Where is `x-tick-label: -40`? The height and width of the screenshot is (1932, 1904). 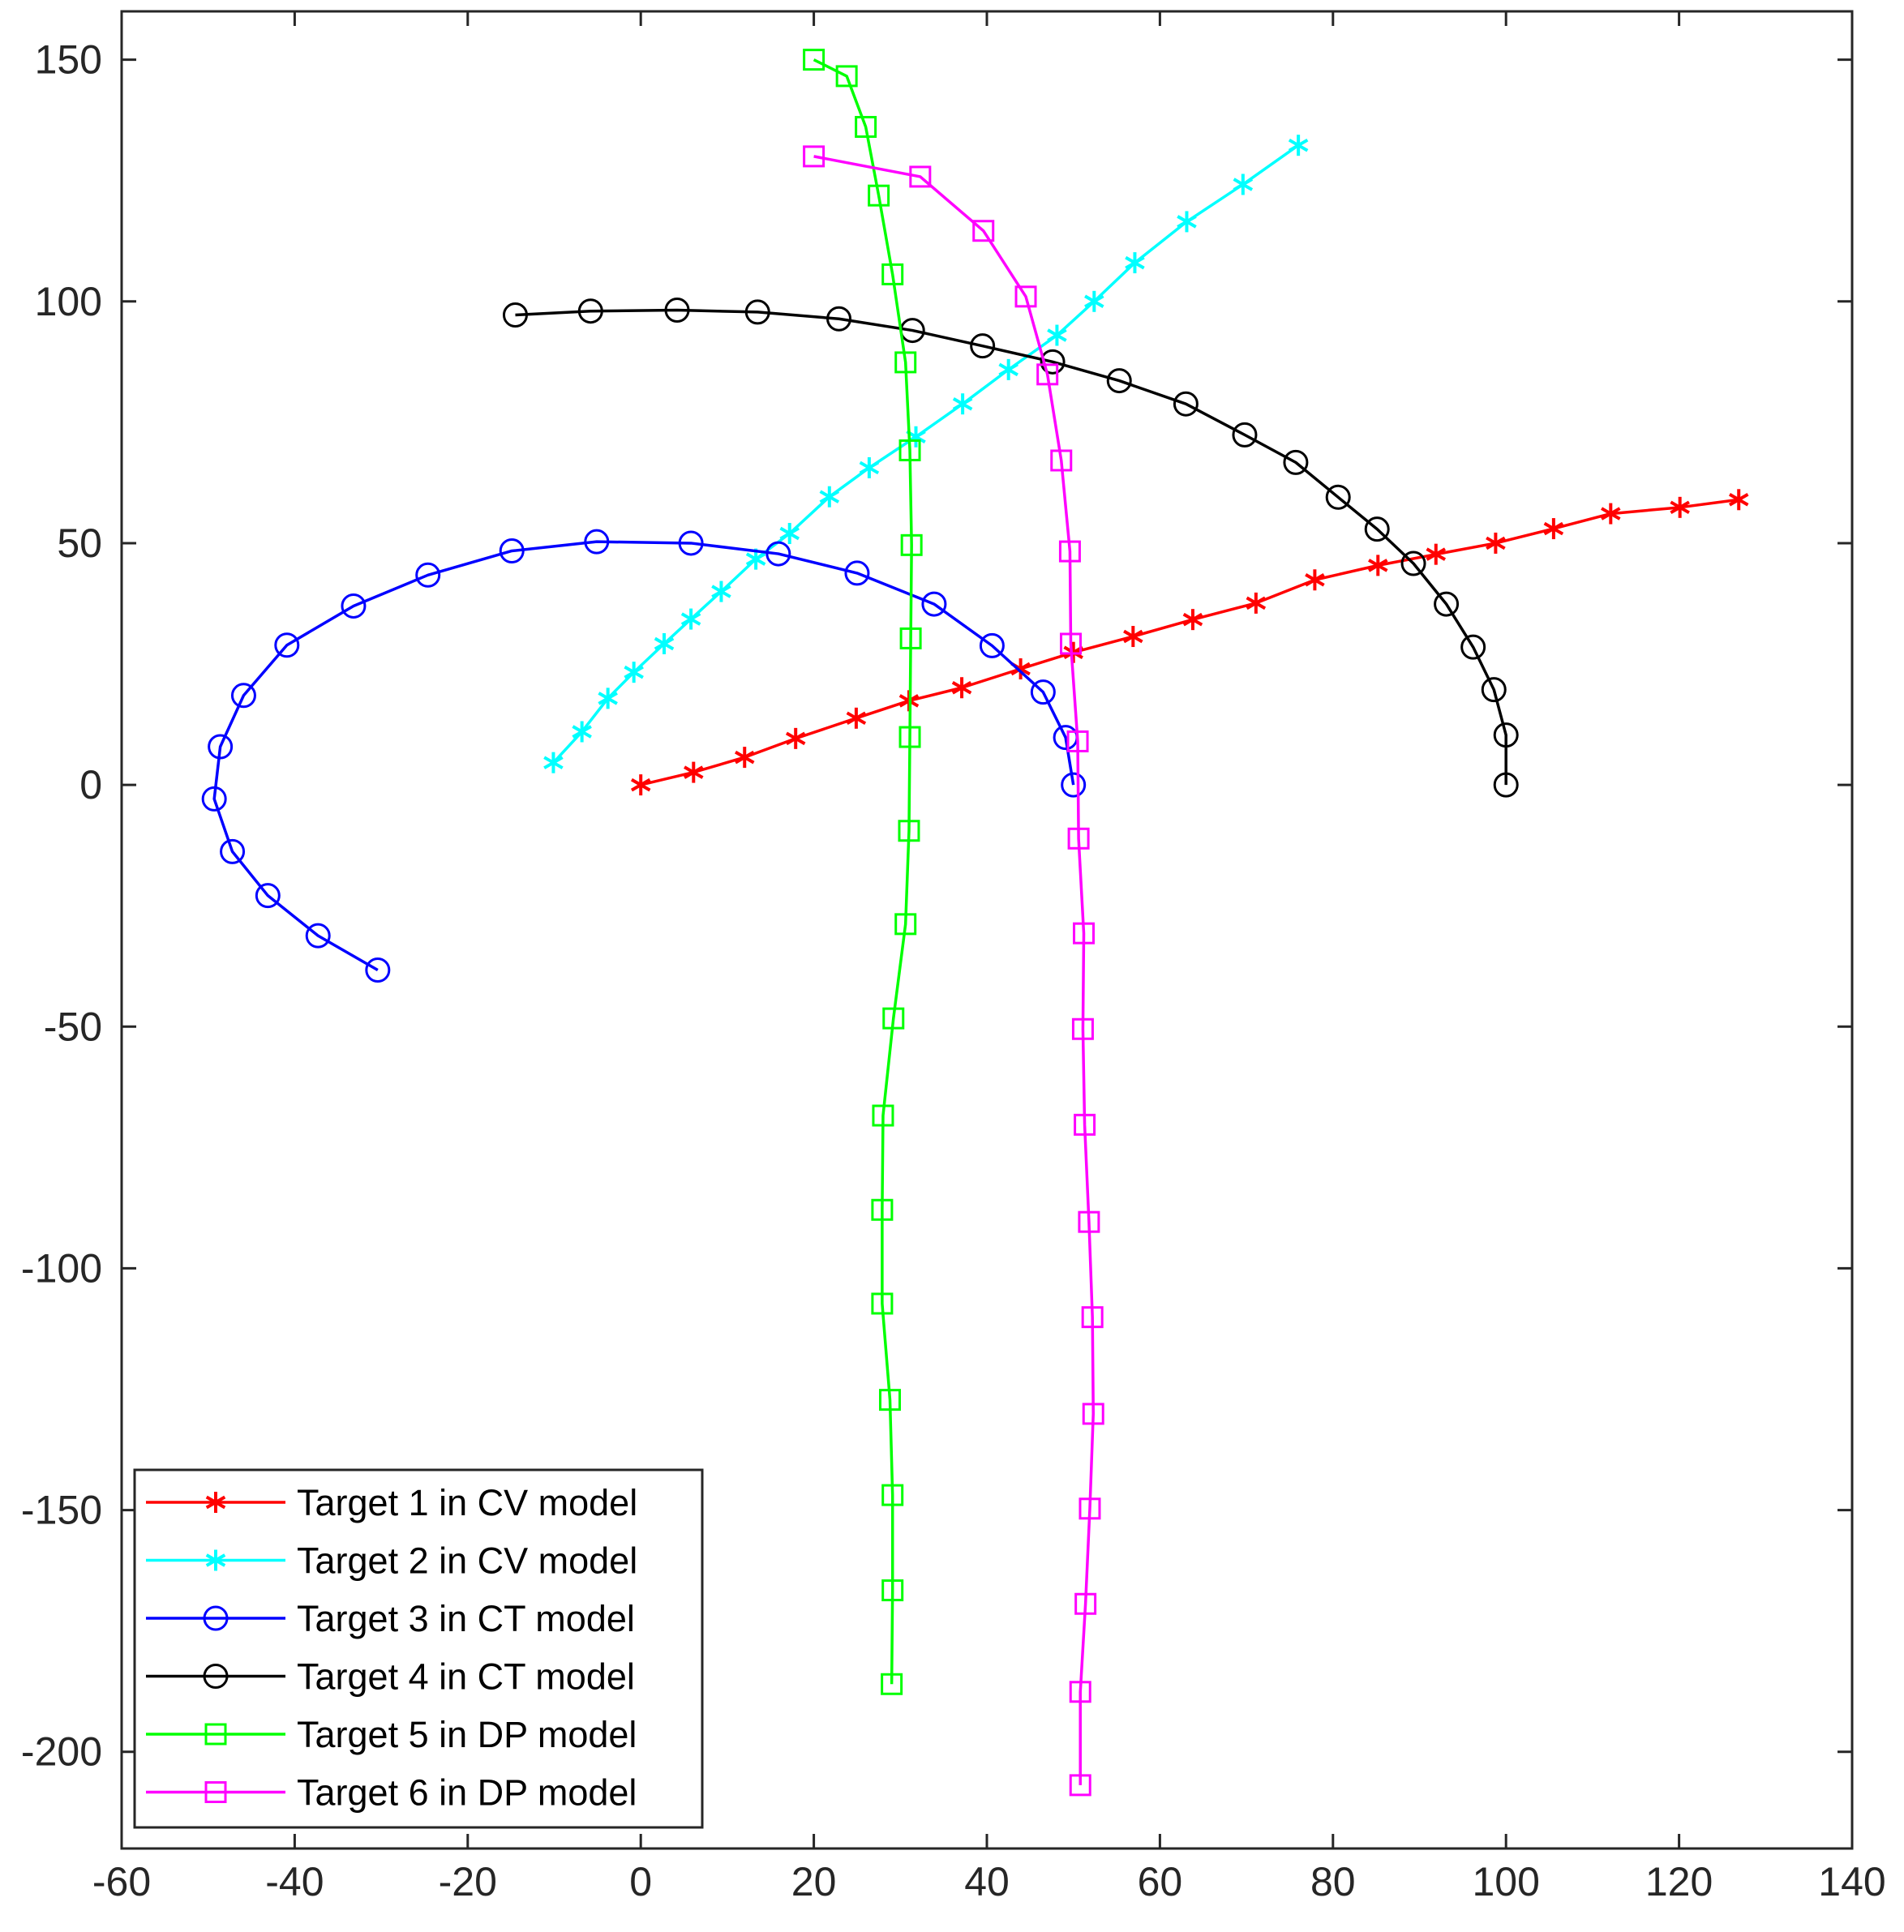
x-tick-label: -40 is located at coordinates (294, 1881).